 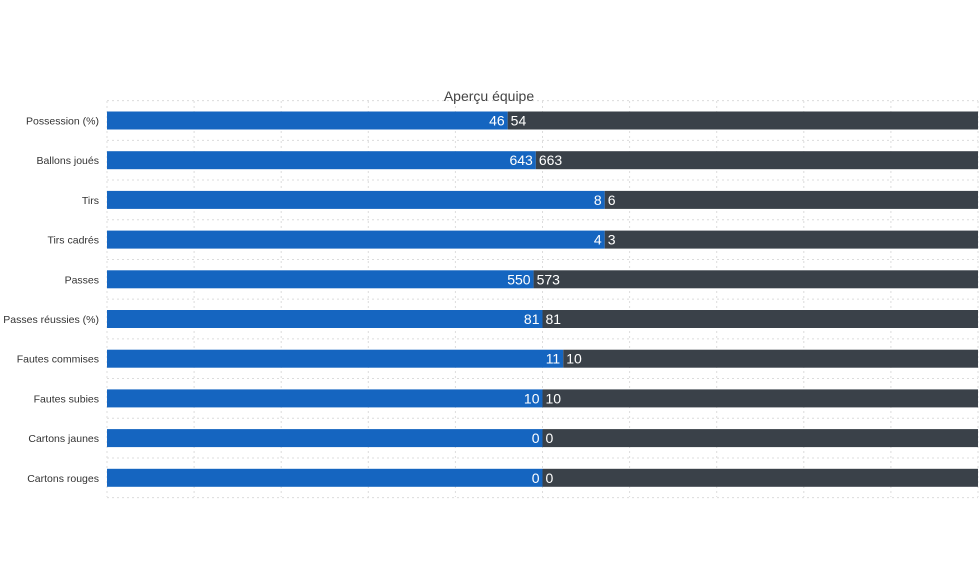 What do you see at coordinates (489, 96) in the screenshot?
I see `chart-title: Aperçu équipe` at bounding box center [489, 96].